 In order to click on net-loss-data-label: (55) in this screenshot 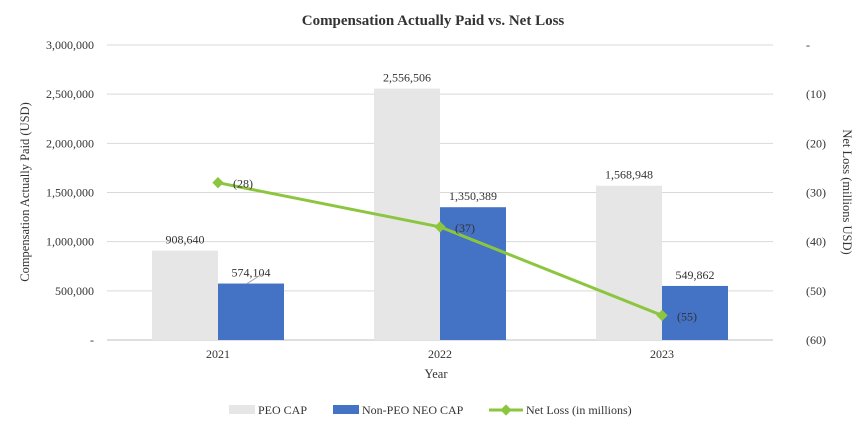, I will do `click(687, 316)`.